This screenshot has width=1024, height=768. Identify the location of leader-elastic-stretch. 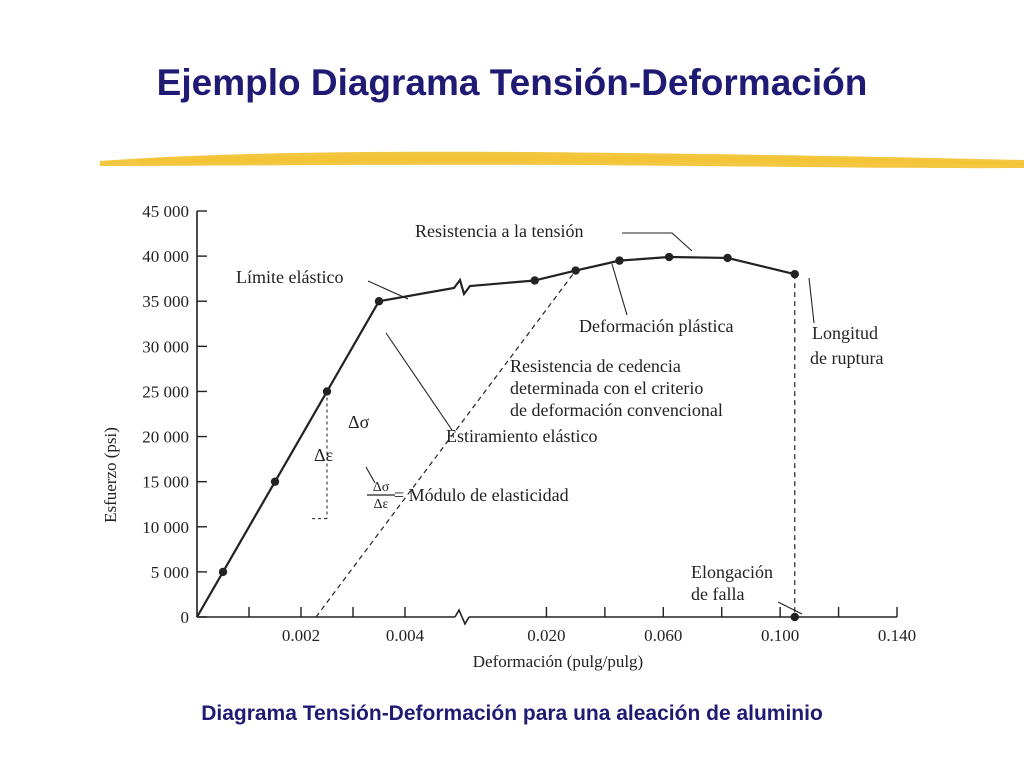
(419, 381).